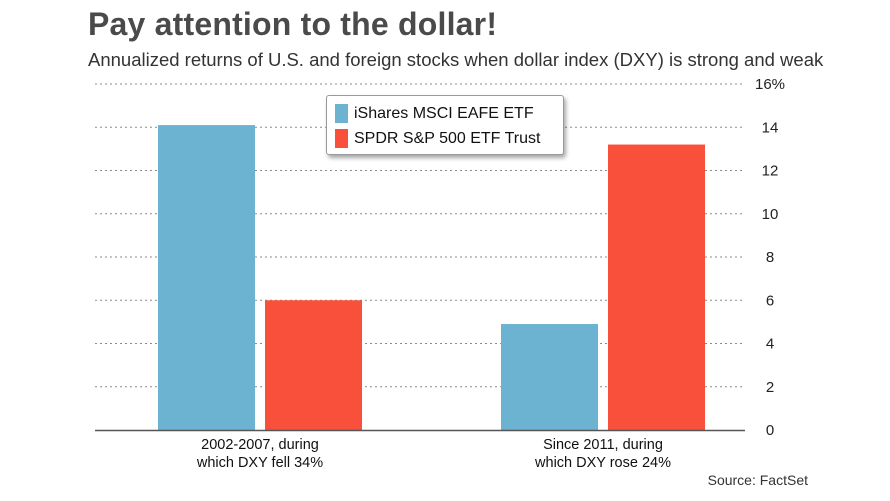  What do you see at coordinates (260, 445) in the screenshot?
I see `category-label: 2002-2007, during` at bounding box center [260, 445].